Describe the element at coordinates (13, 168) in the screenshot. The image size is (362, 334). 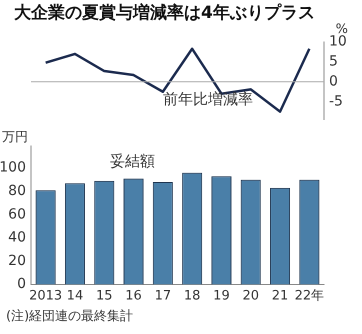
I see `y-tick-label: 100` at that location.